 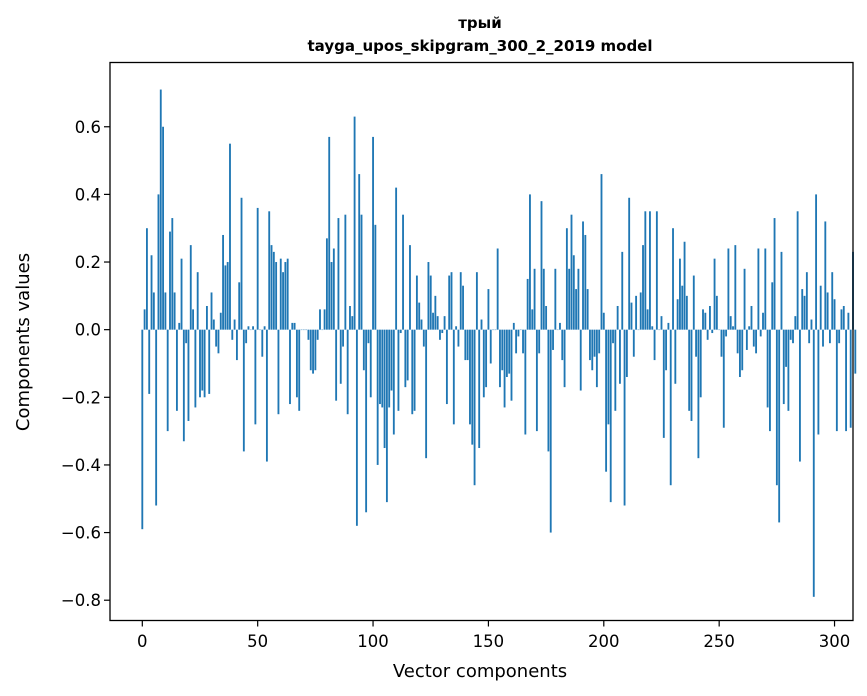 What do you see at coordinates (480, 23) in the screenshot?
I see `chart-title: трый` at bounding box center [480, 23].